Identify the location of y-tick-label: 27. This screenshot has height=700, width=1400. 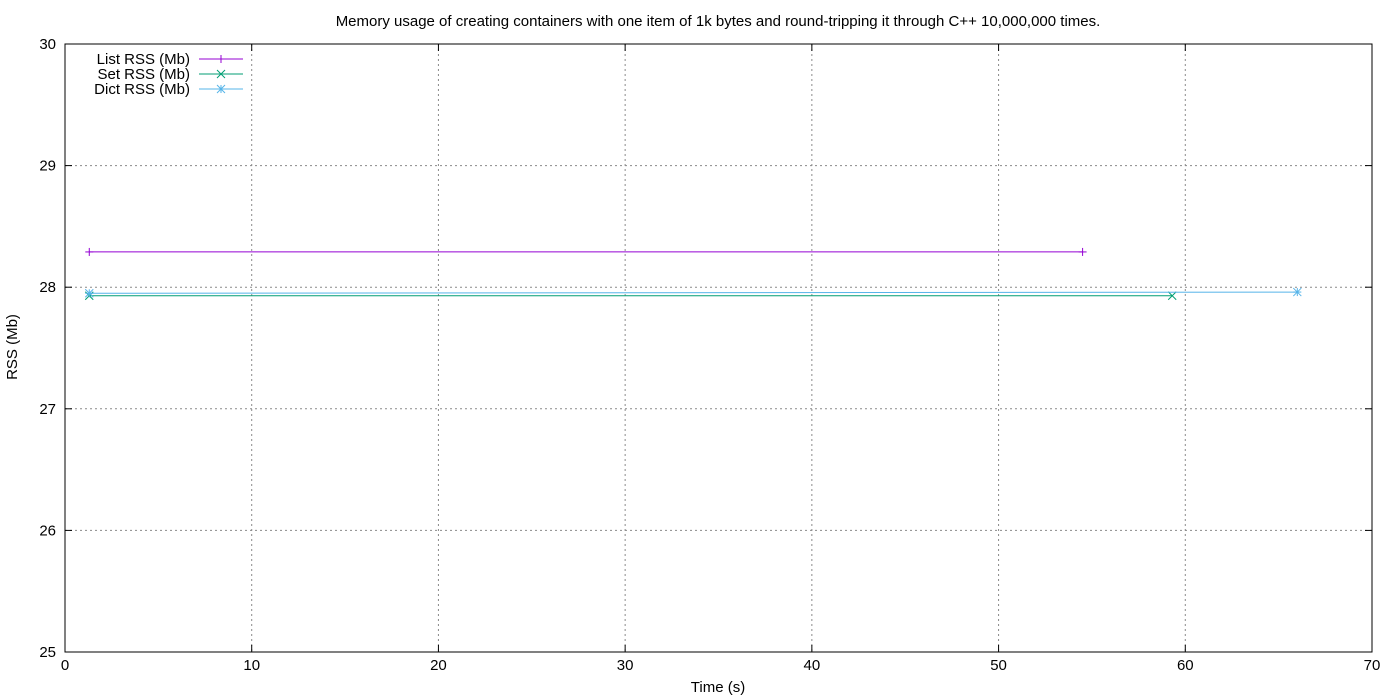
(47, 409).